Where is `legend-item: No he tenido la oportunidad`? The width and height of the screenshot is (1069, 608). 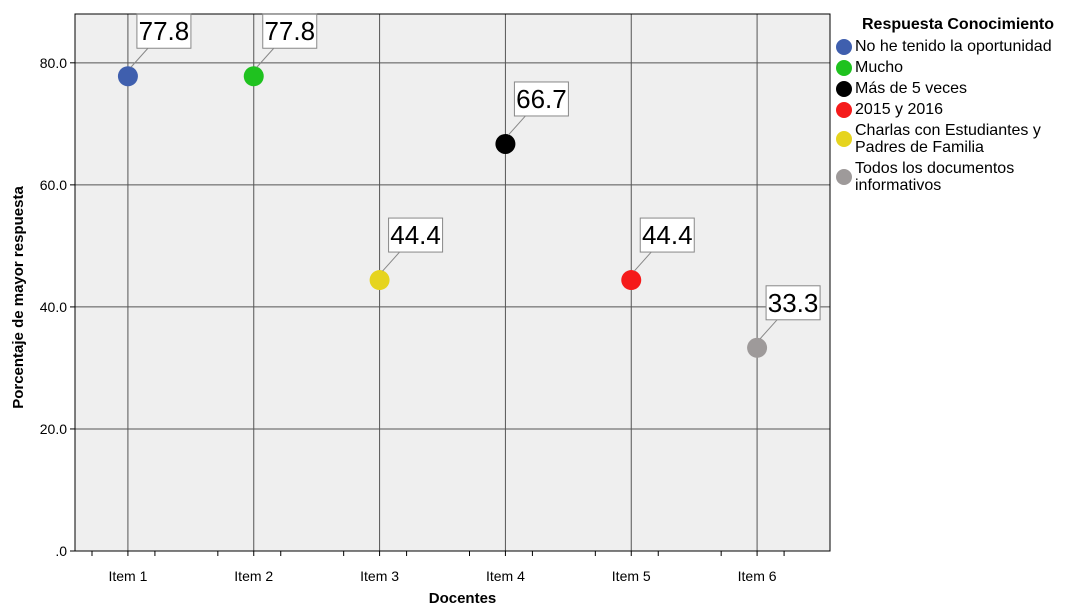
legend-item: No he tenido la oportunidad is located at coordinates (951, 46).